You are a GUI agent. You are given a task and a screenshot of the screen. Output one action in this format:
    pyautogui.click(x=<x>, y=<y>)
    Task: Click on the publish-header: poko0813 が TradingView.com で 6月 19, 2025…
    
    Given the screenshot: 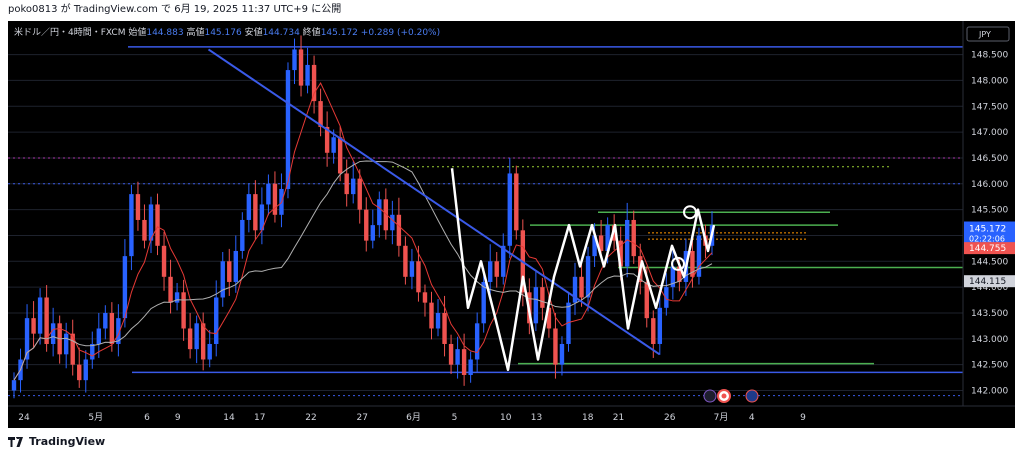 What is the action you would take?
    pyautogui.click(x=175, y=9)
    